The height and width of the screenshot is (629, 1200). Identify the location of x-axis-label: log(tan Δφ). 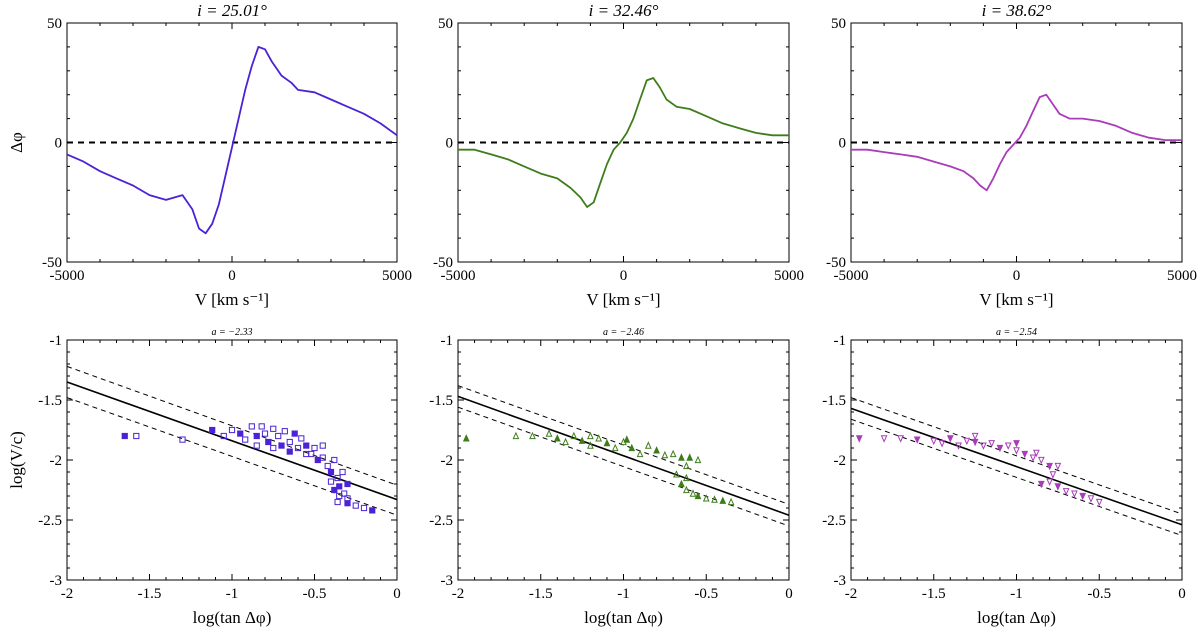
(623, 617).